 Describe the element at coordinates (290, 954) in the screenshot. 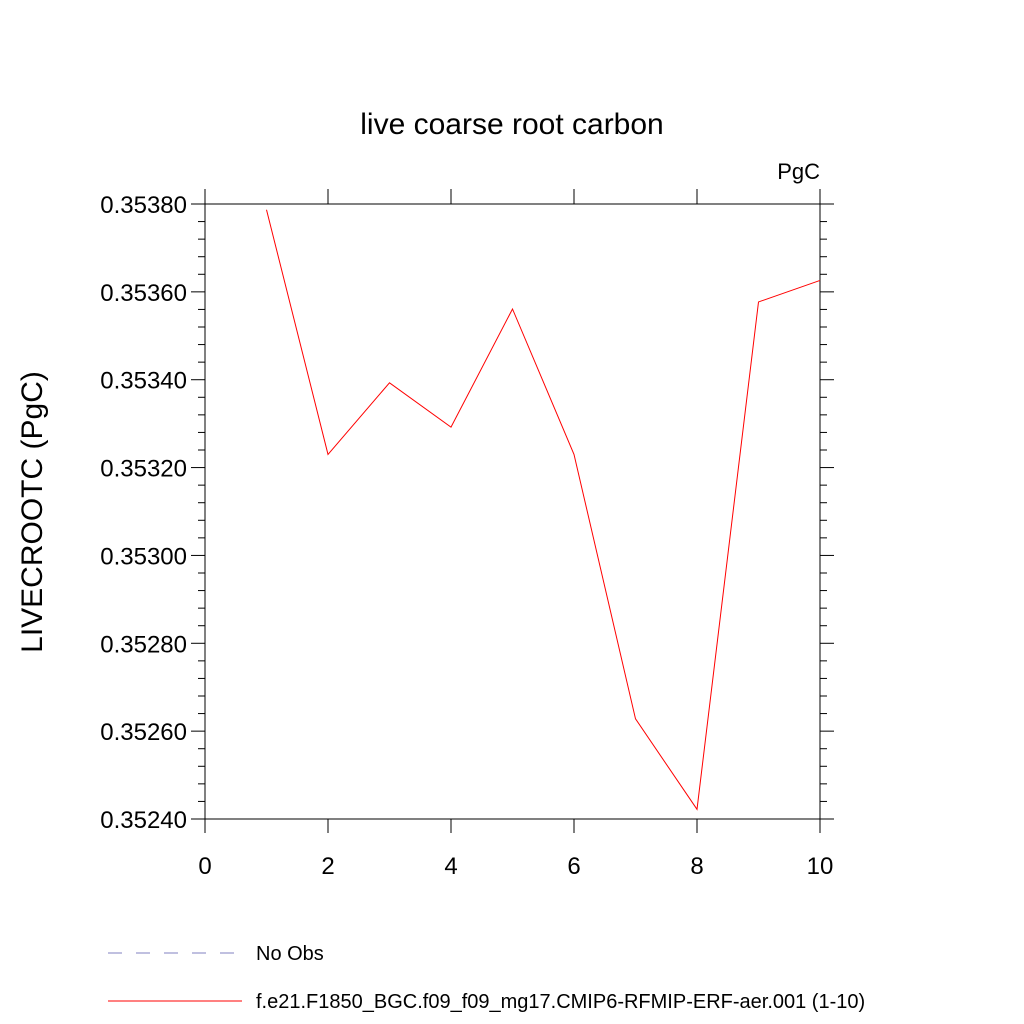

I see `legend-label-no-obs: No Obs` at that location.